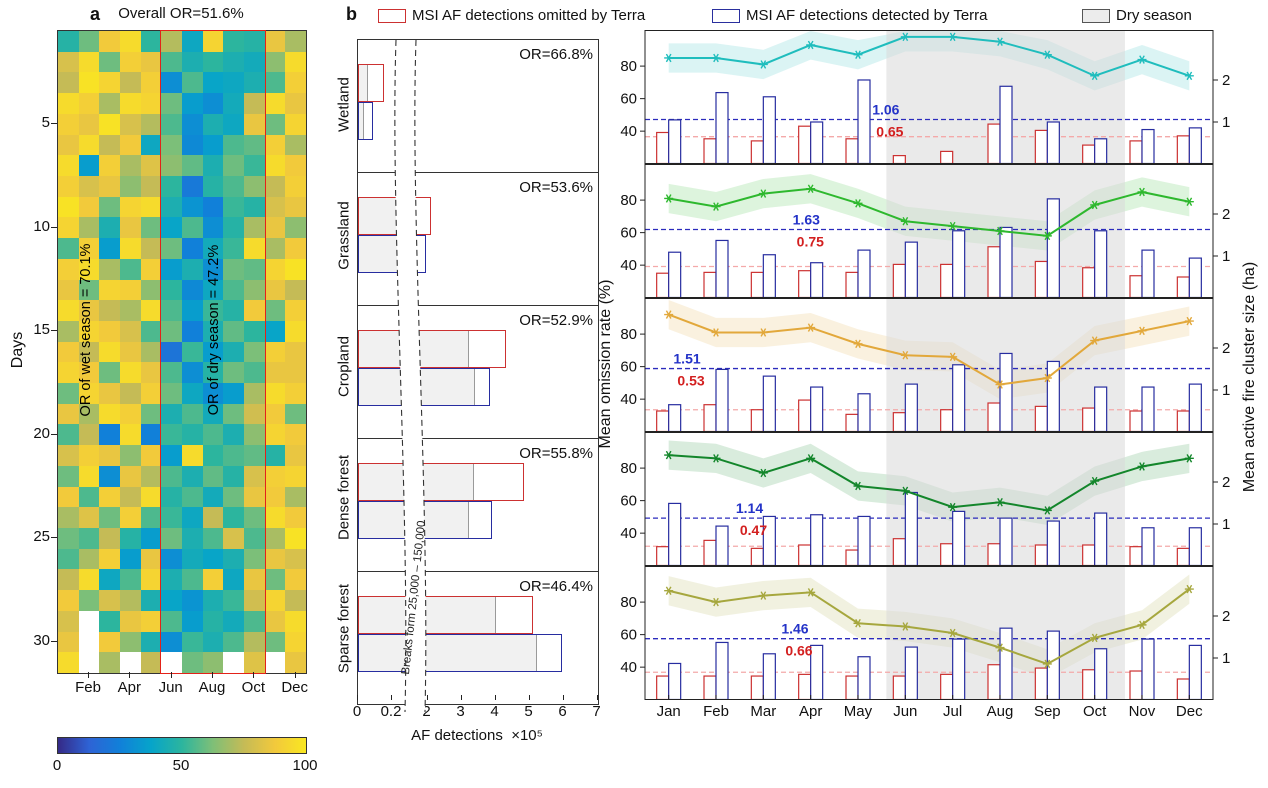  I want to click on colorbar-tick-label: 0, so click(57, 765).